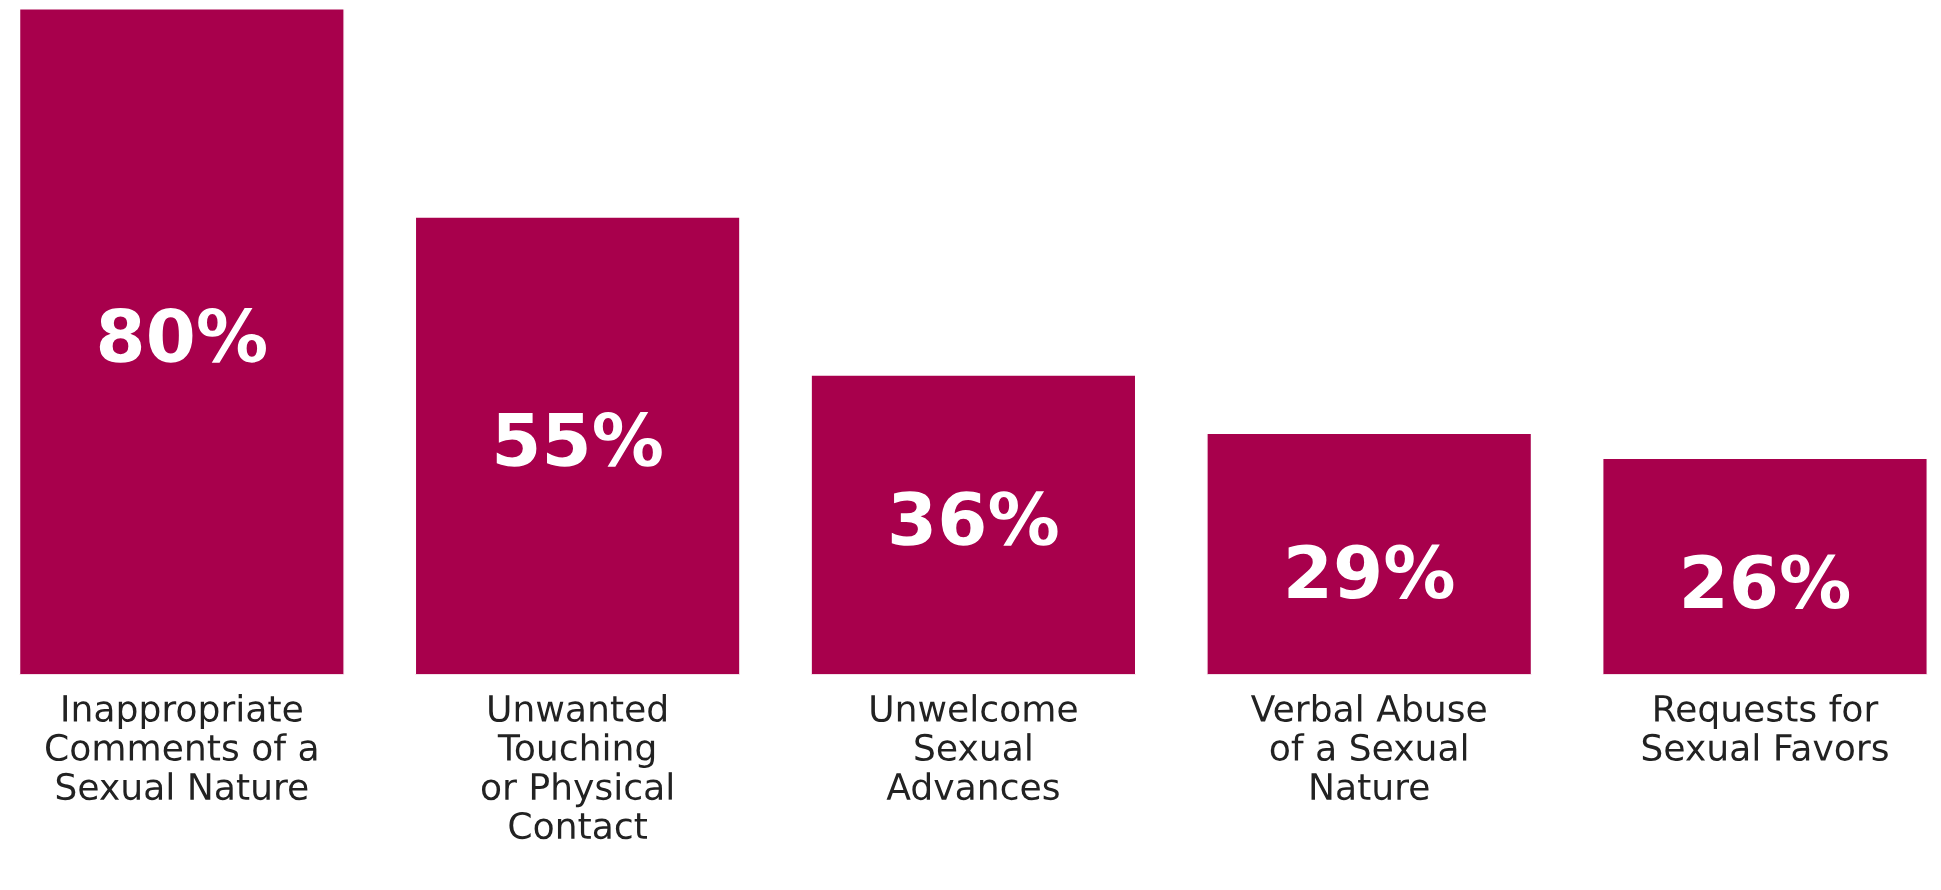 Image resolution: width=1941 pixels, height=890 pixels. Describe the element at coordinates (1765, 728) in the screenshot. I see `x-tick-label: Requests for Sexual Favors` at that location.